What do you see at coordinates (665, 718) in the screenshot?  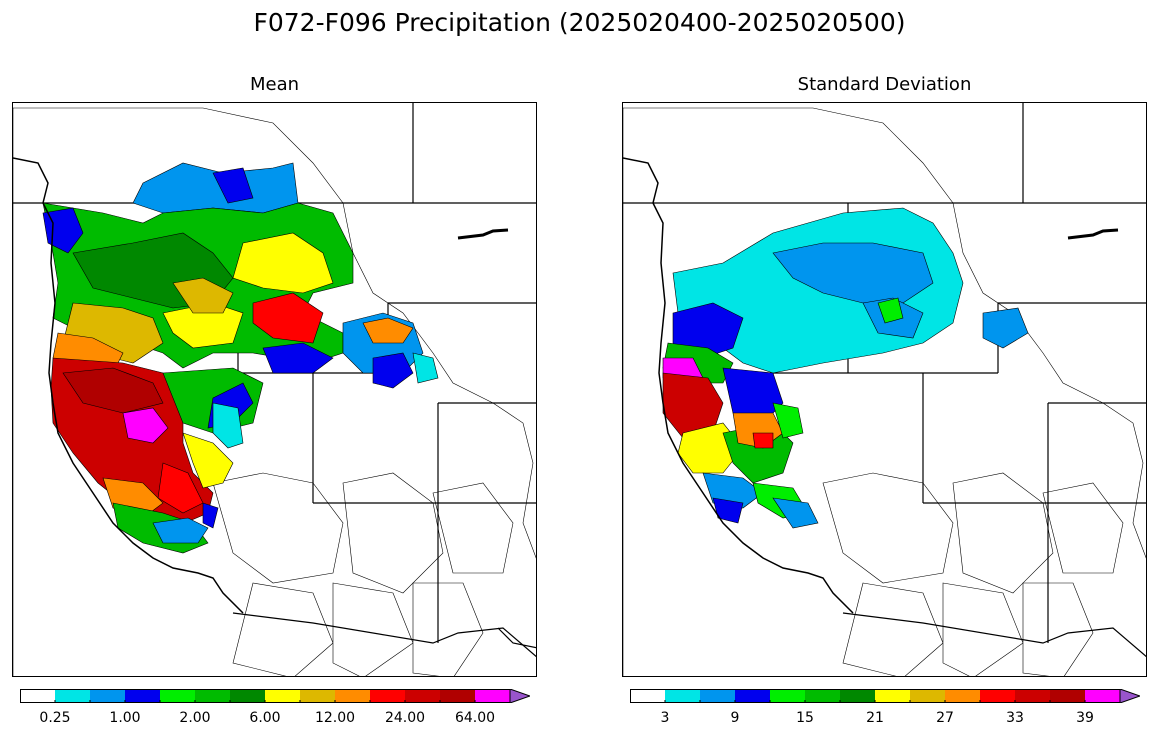 I see `colorbar-tick-label: 3` at bounding box center [665, 718].